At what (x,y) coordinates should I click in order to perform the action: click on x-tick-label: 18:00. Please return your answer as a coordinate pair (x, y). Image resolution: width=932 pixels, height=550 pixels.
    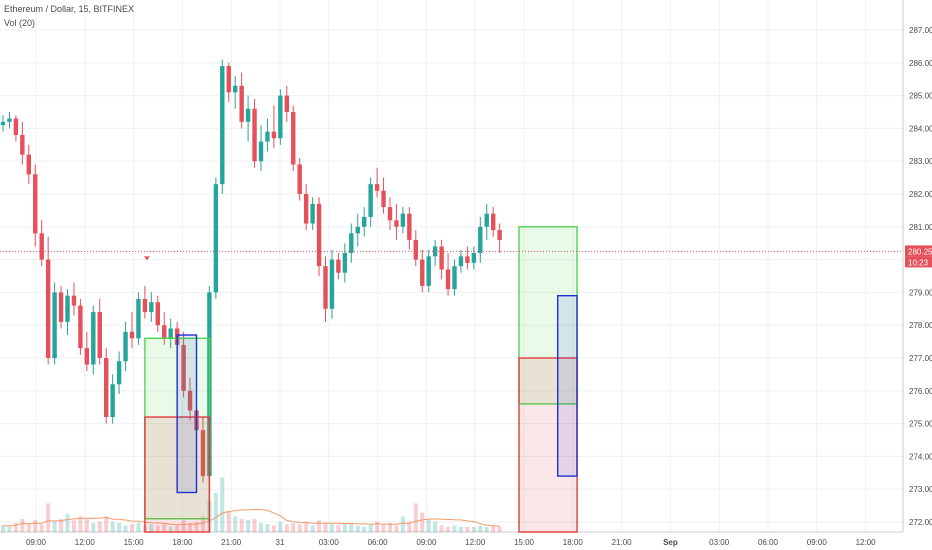
    Looking at the image, I should click on (573, 542).